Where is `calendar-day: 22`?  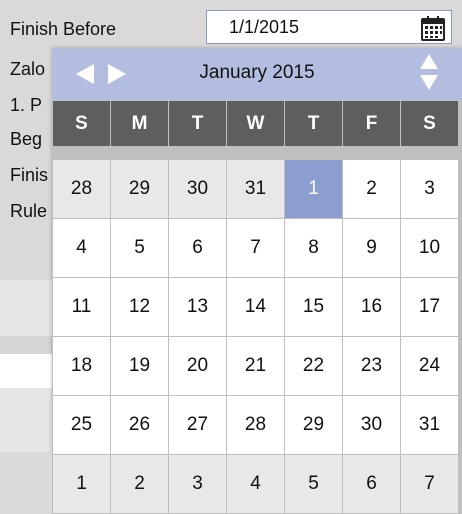 calendar-day: 22 is located at coordinates (313, 366).